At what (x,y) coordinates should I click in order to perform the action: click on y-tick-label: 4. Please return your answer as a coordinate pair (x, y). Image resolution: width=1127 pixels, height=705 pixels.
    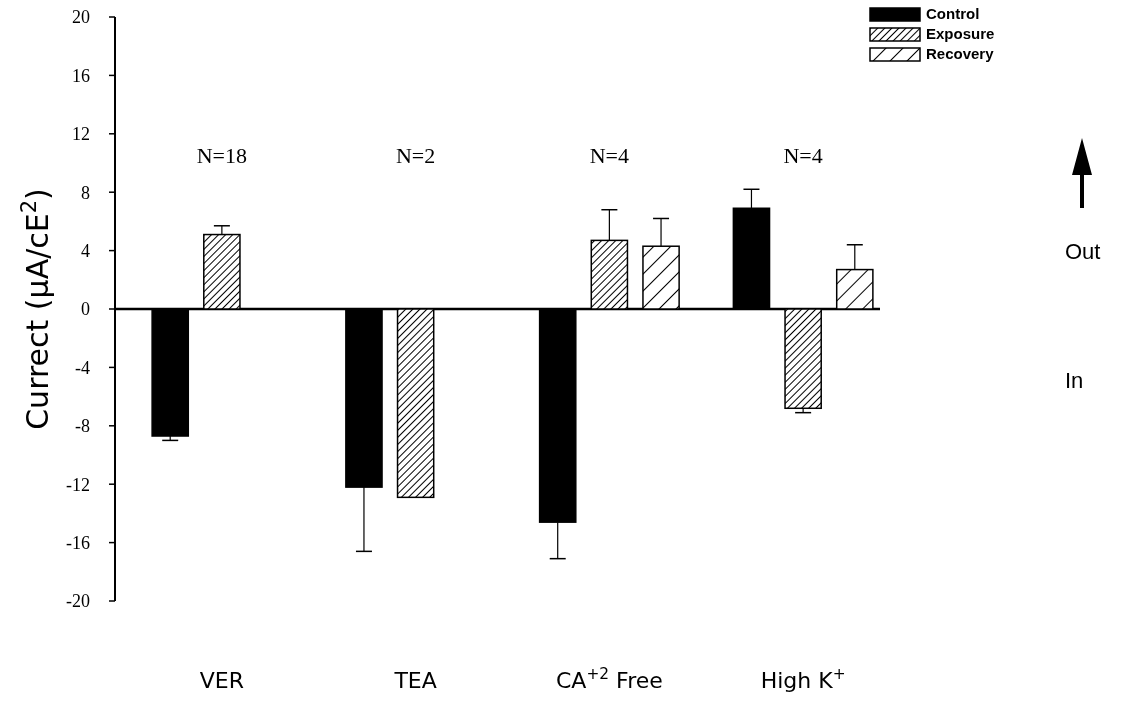
    Looking at the image, I should click on (85, 250).